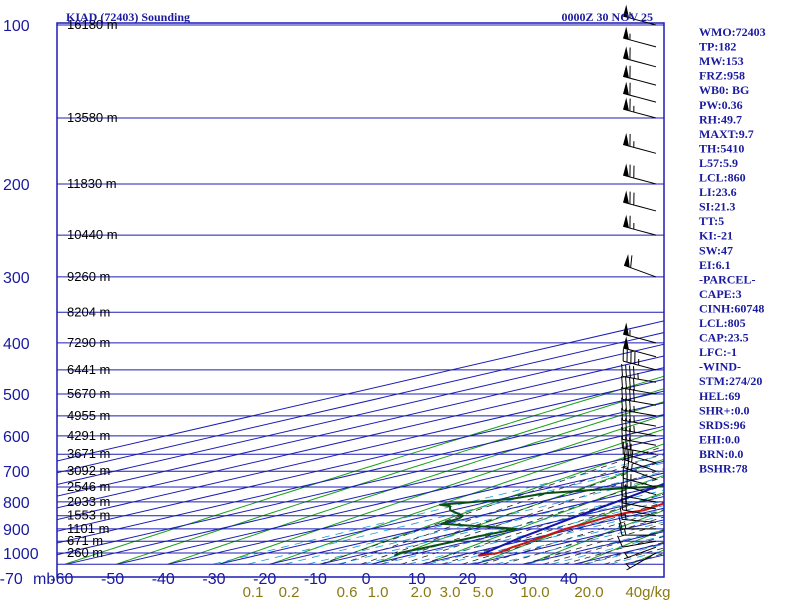  Describe the element at coordinates (92, 24) in the screenshot. I see `height-label: 16180 m` at that location.